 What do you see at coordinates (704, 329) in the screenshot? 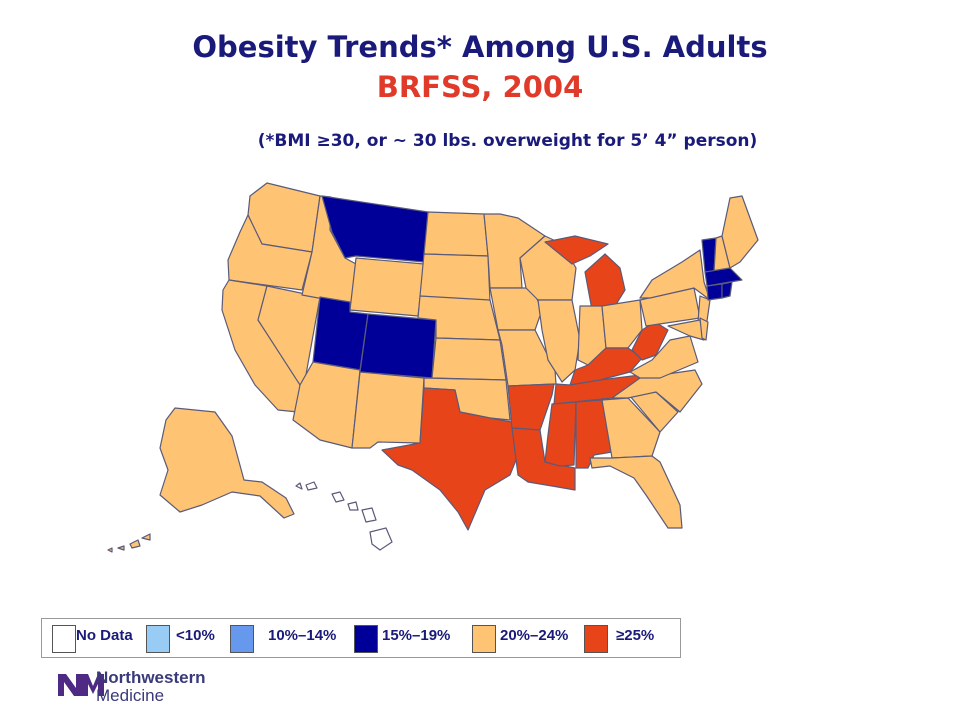
I see `state-de` at bounding box center [704, 329].